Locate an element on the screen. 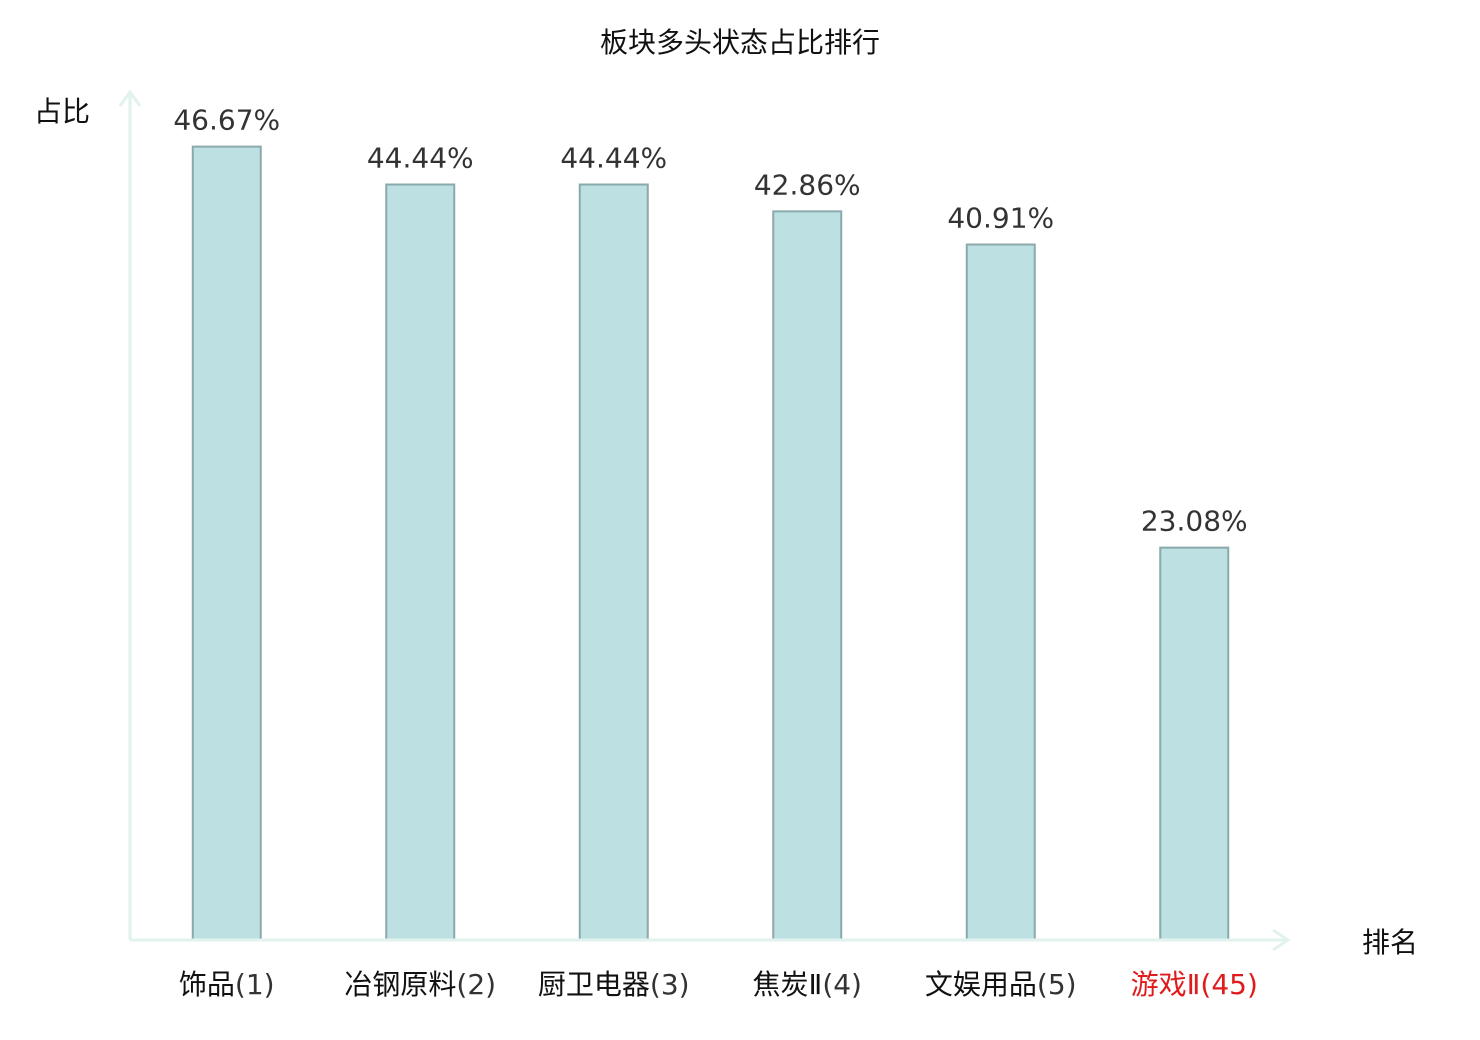 The width and height of the screenshot is (1480, 1040). x-tick-label-5: 文娱用品(5) is located at coordinates (1001, 984).